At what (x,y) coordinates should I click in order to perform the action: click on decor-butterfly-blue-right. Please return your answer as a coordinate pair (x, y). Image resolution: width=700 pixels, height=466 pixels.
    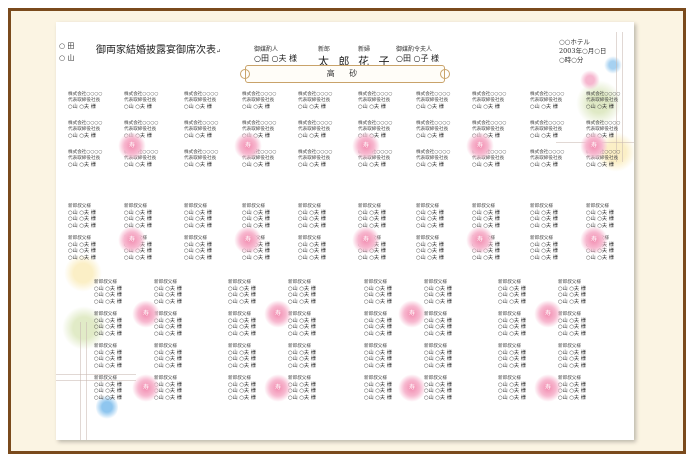
    Looking at the image, I should click on (613, 65).